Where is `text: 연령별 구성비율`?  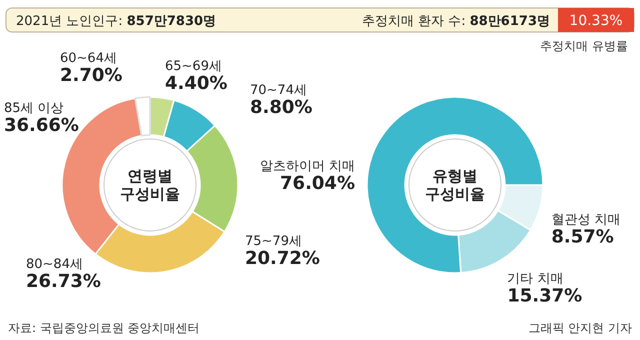
text: 연령별 구성비율 is located at coordinates (150, 185).